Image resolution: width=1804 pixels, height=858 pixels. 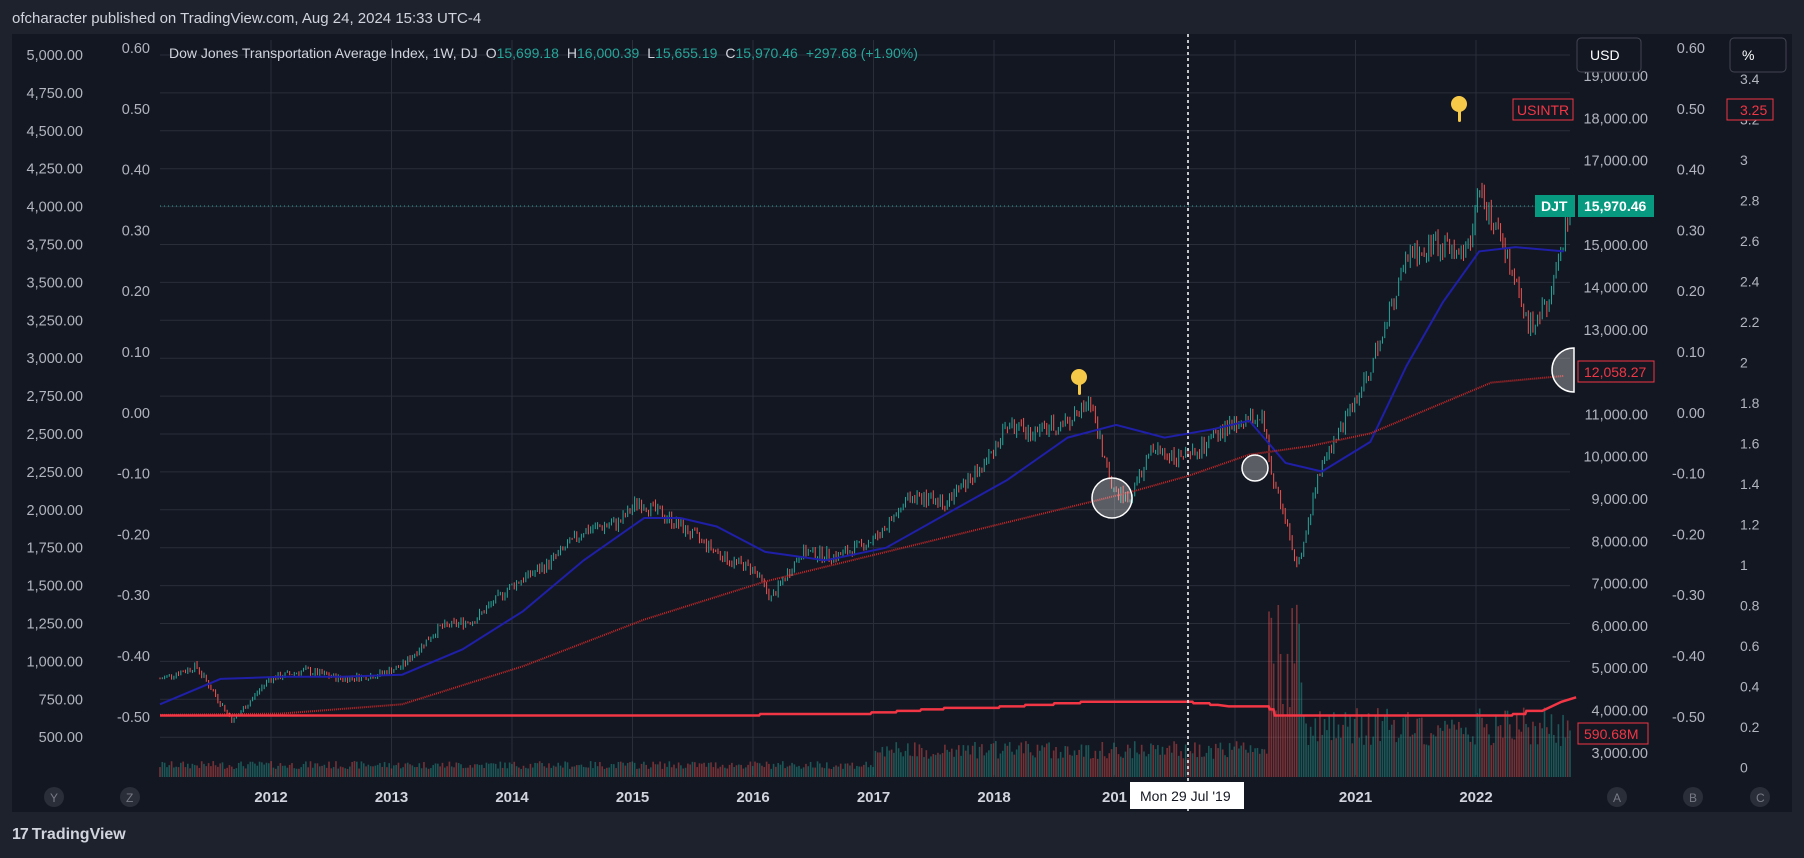 I want to click on scale-button-z: Z, so click(x=130, y=797).